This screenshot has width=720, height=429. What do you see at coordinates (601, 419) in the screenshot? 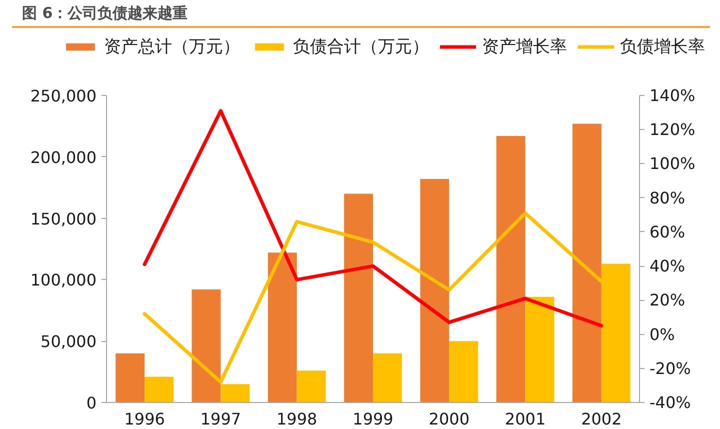
I see `x-tick-label: 2002` at bounding box center [601, 419].